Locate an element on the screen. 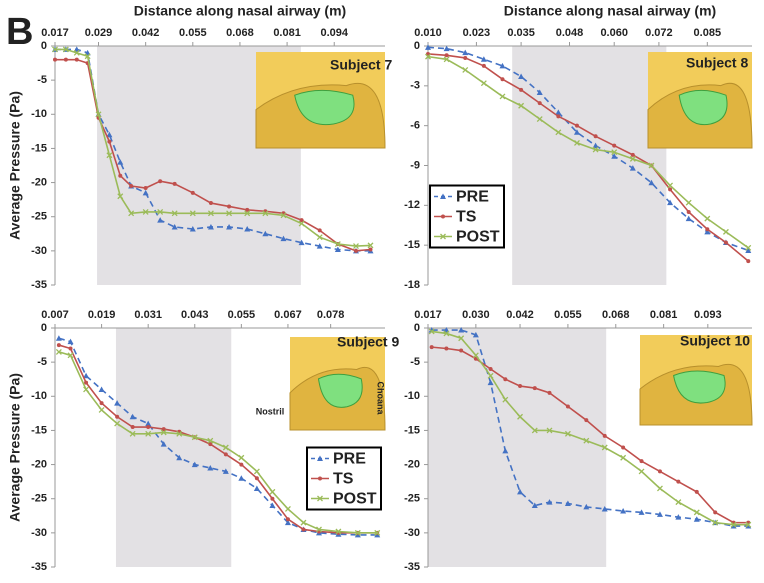 The height and width of the screenshot is (583, 764). x-tick-label: 0.093 is located at coordinates (708, 315).